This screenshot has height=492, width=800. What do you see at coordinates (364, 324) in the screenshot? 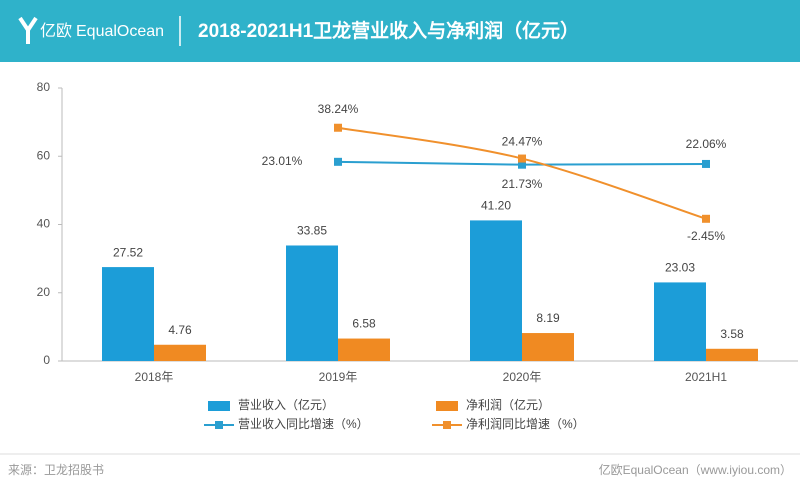
I see `bar-label: 6.58` at bounding box center [364, 324].